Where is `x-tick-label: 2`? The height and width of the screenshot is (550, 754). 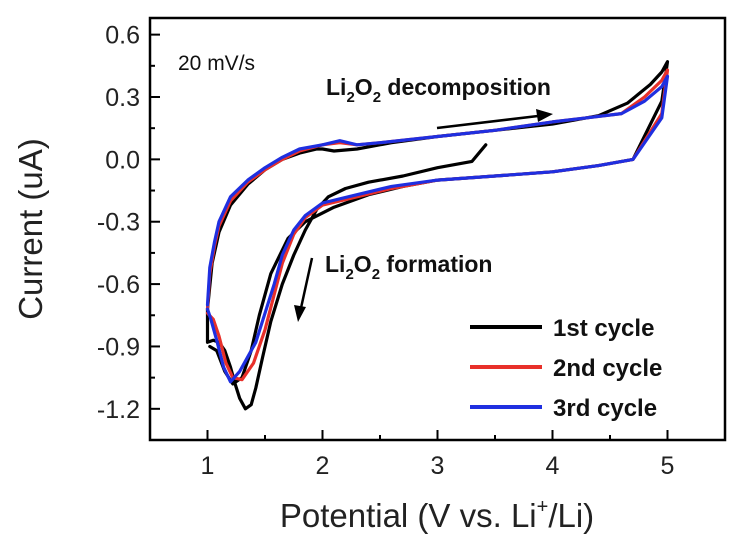
x-tick-label: 2 is located at coordinates (323, 466).